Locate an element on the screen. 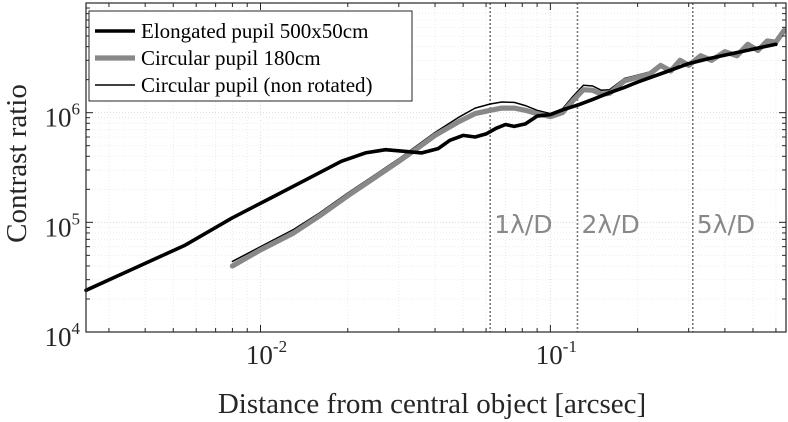  x-tick-label: 10⁻¹ is located at coordinates (556, 353).